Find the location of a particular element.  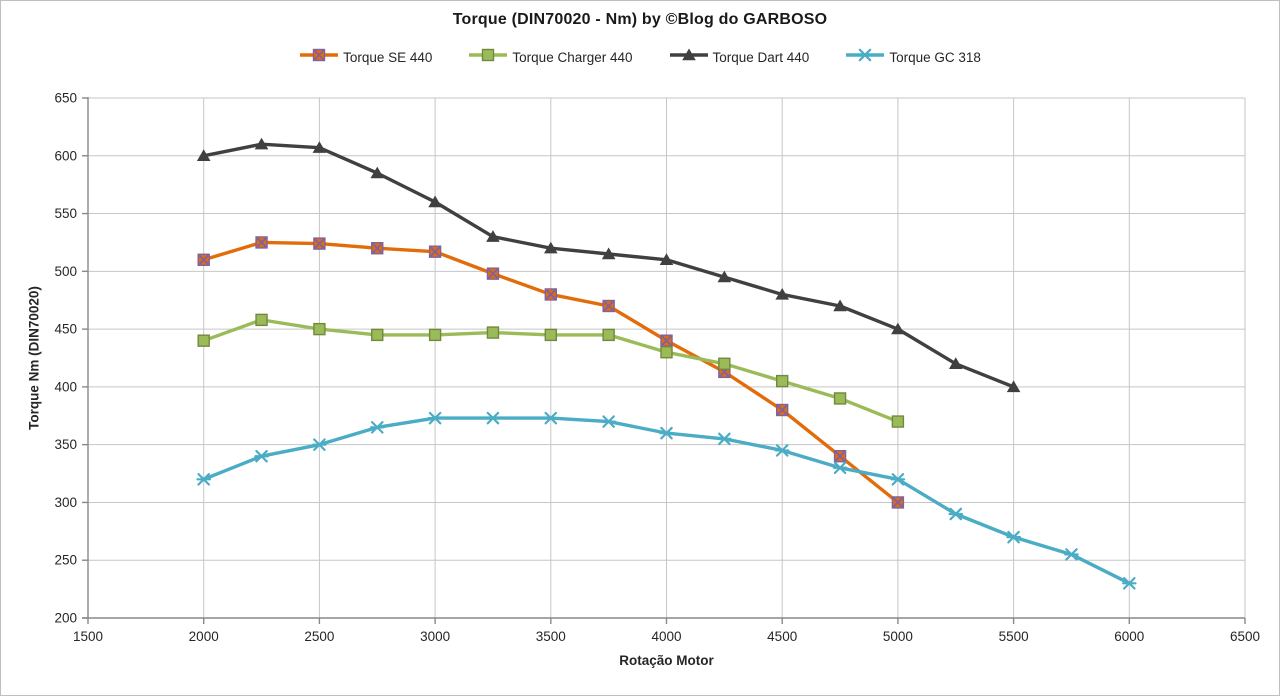

svg-text: 4000 is located at coordinates (666, 636).